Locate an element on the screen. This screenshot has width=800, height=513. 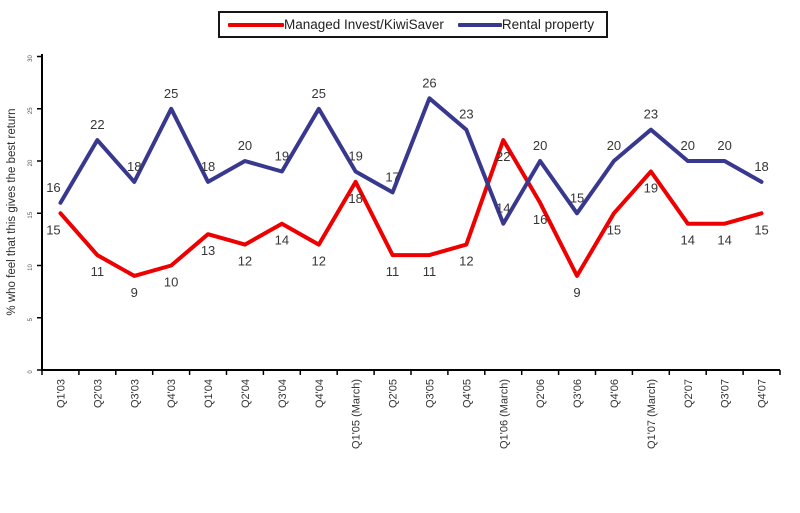
x-axis-label: Q4'05 is located at coordinates (467, 393).